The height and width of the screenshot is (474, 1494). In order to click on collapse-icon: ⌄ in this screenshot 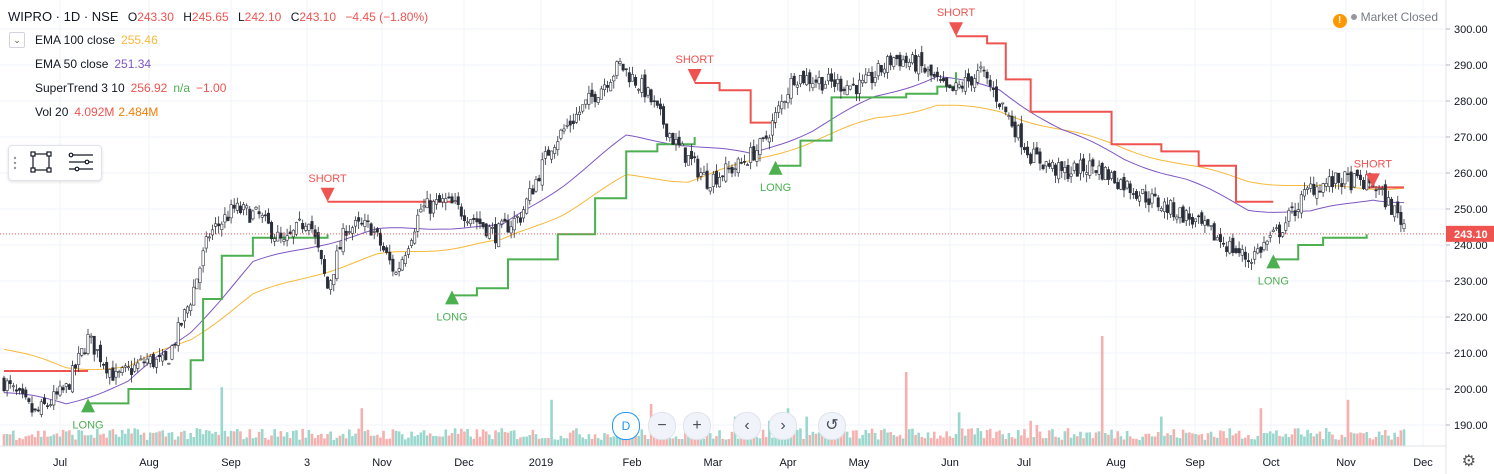, I will do `click(17, 40)`.